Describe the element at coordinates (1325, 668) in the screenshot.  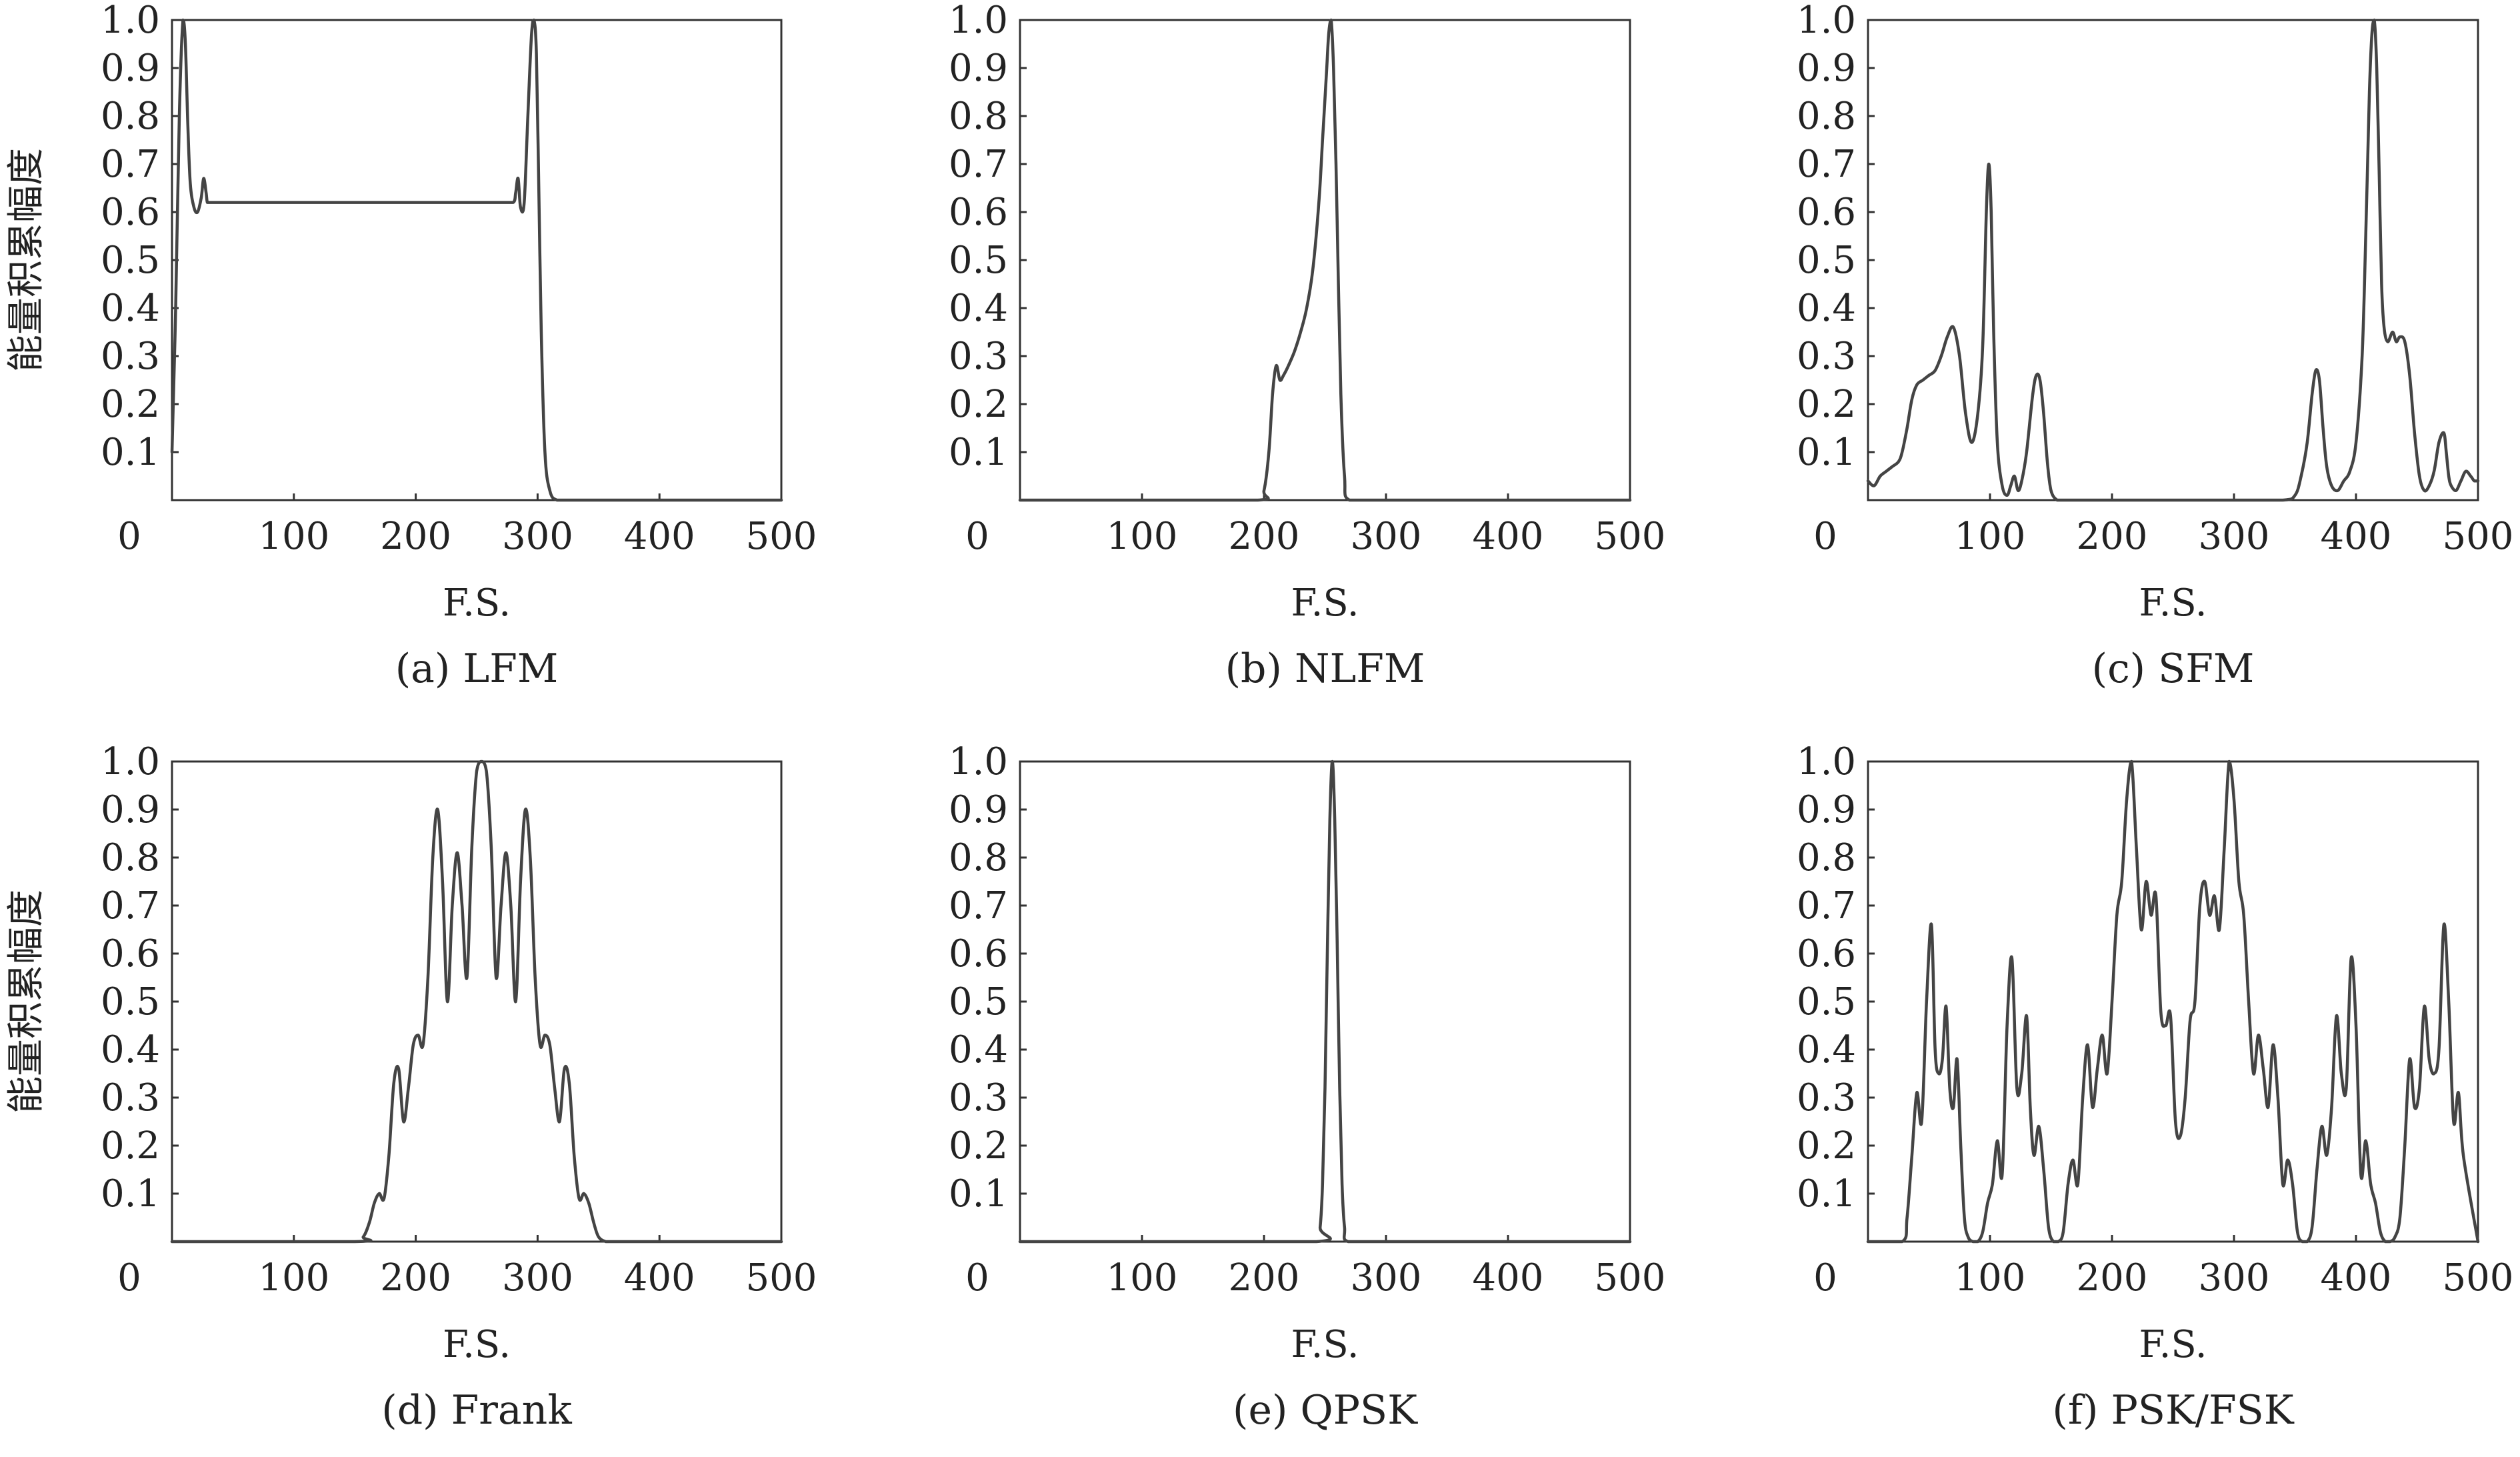
I see `chart-caption: (b) NLFM` at that location.